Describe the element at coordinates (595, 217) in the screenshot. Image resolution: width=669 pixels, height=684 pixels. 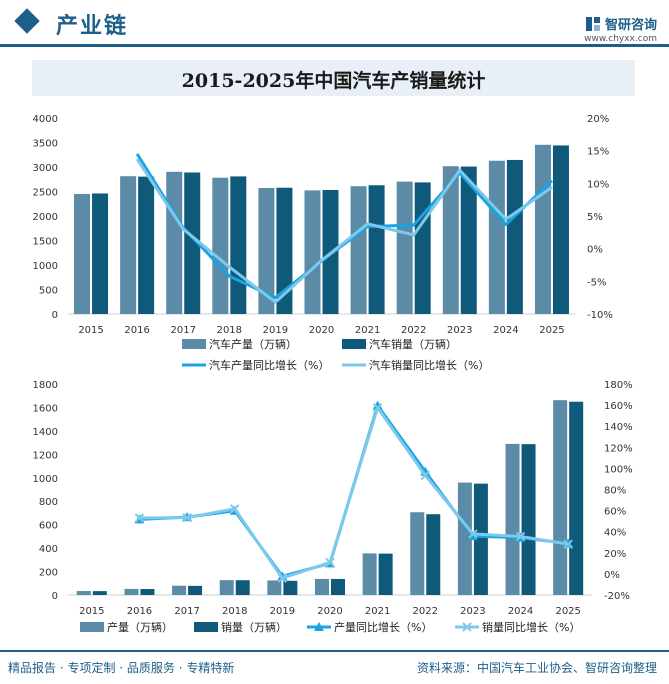
I see `y-right-tick-label: 5%` at that location.